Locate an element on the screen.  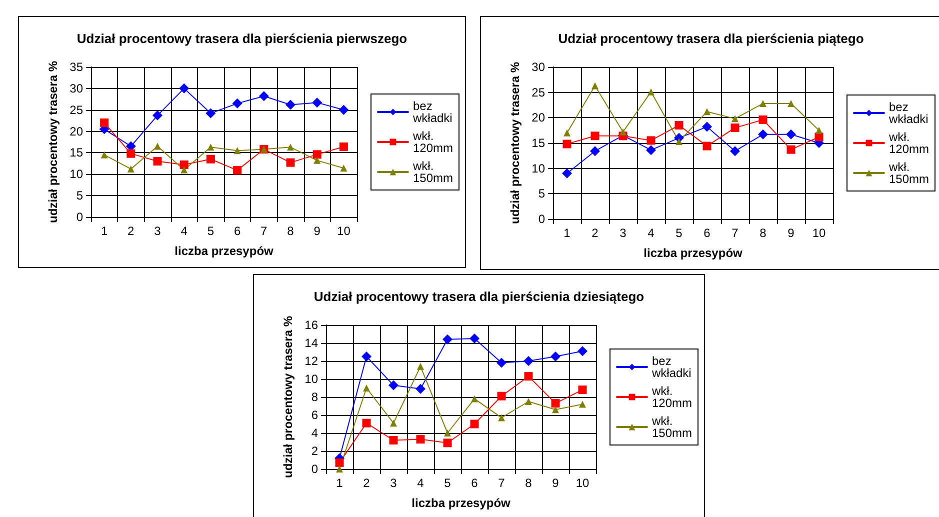
y-tick-label: 15 is located at coordinates (539, 143).